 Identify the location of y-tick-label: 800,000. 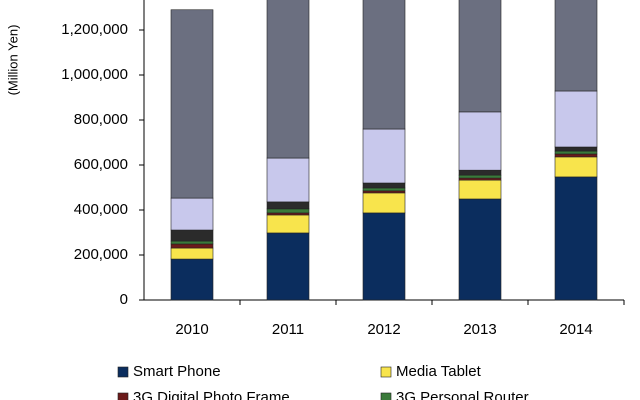
(101, 119).